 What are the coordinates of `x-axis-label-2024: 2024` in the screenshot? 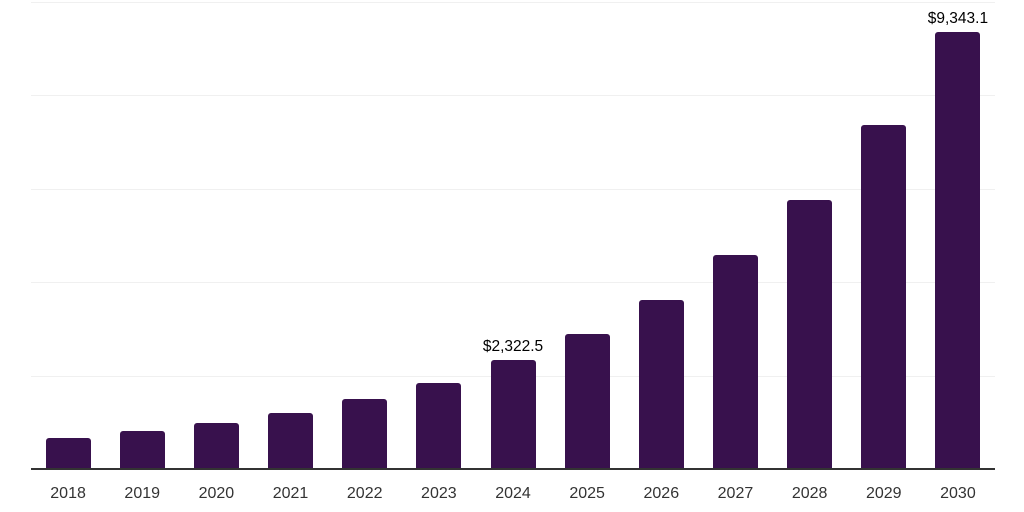 It's located at (513, 493).